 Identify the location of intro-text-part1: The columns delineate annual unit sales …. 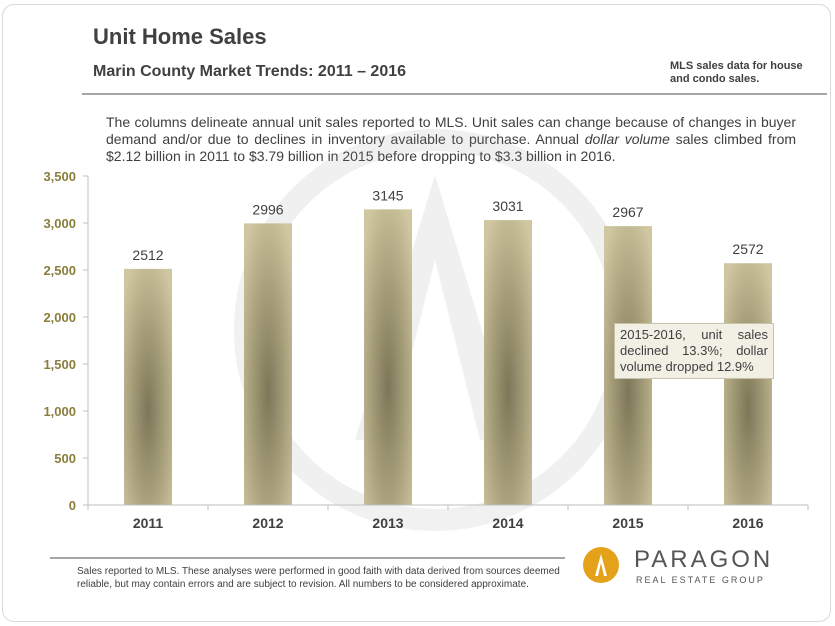
(451, 130).